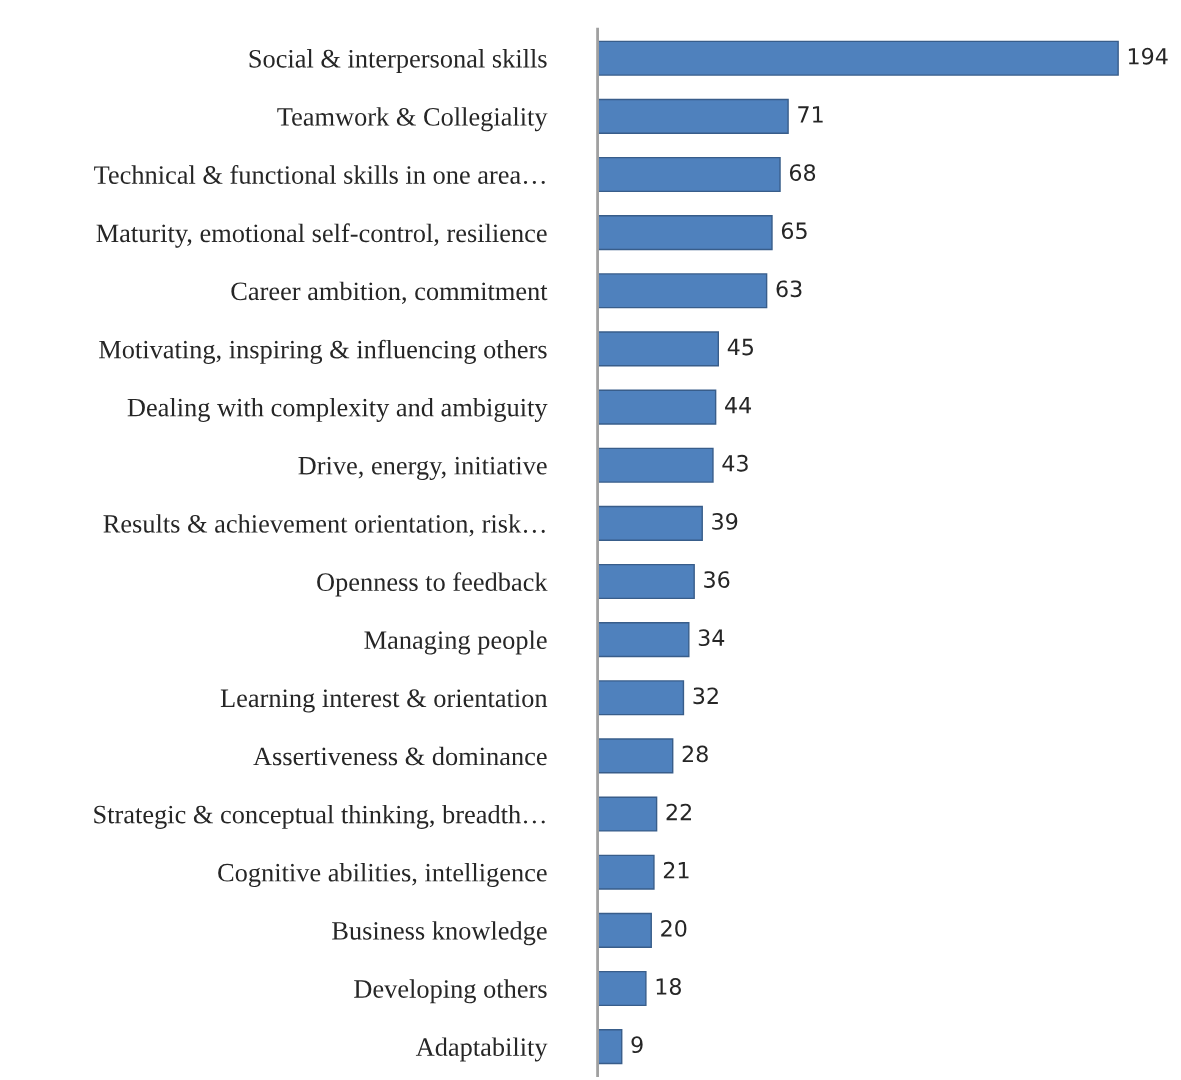 The width and height of the screenshot is (1181, 1080). What do you see at coordinates (740, 347) in the screenshot?
I see `data-label: 45` at bounding box center [740, 347].